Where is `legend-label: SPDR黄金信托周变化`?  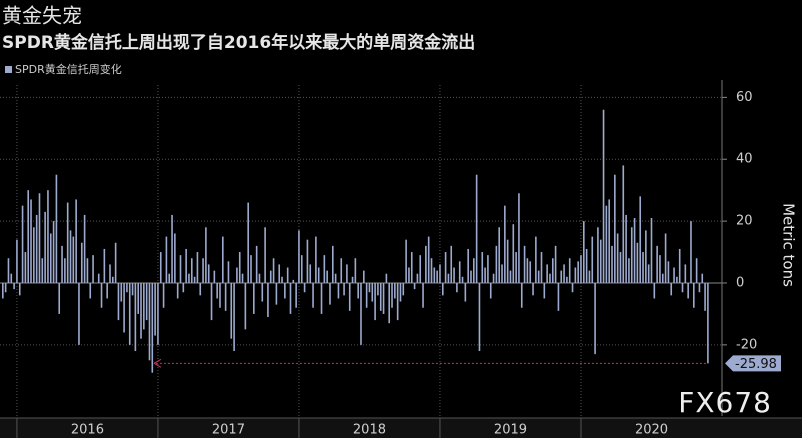
legend-label: SPDR黄金信托周变化 is located at coordinates (68, 69).